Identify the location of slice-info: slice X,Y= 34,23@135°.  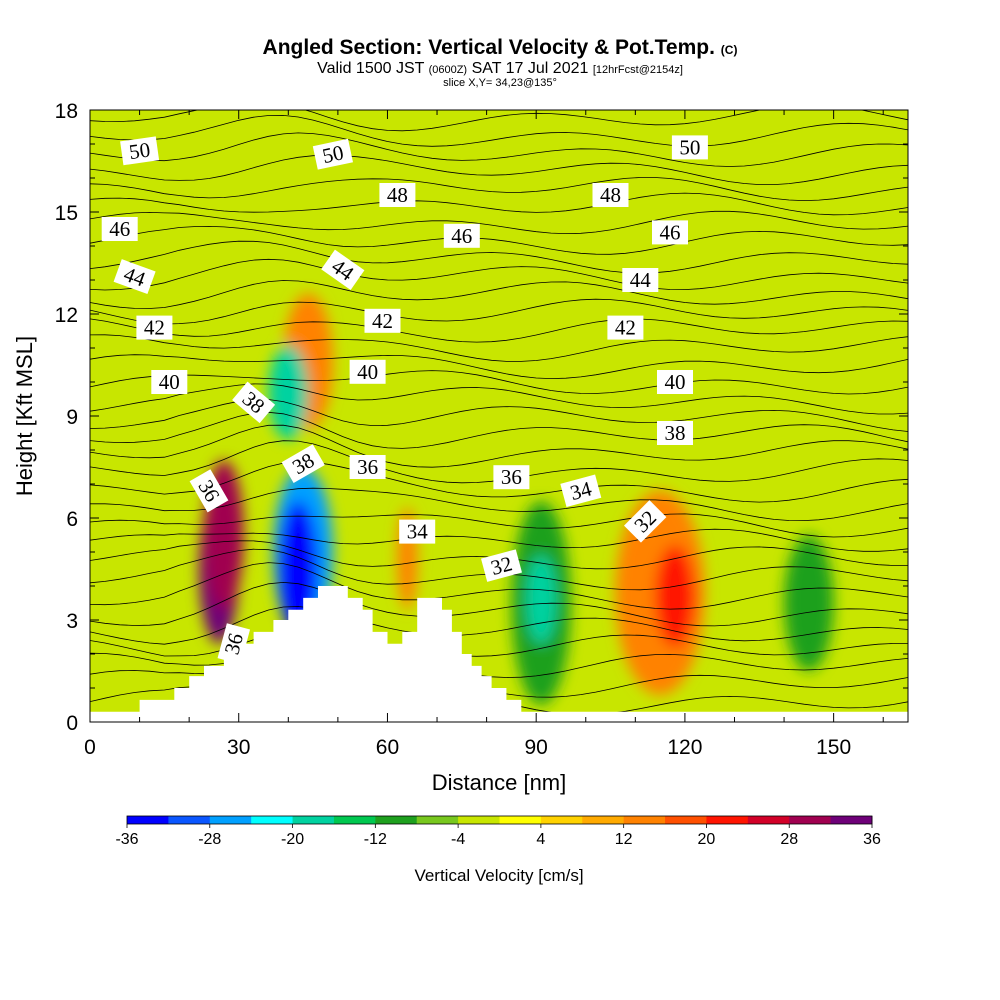
(500, 83).